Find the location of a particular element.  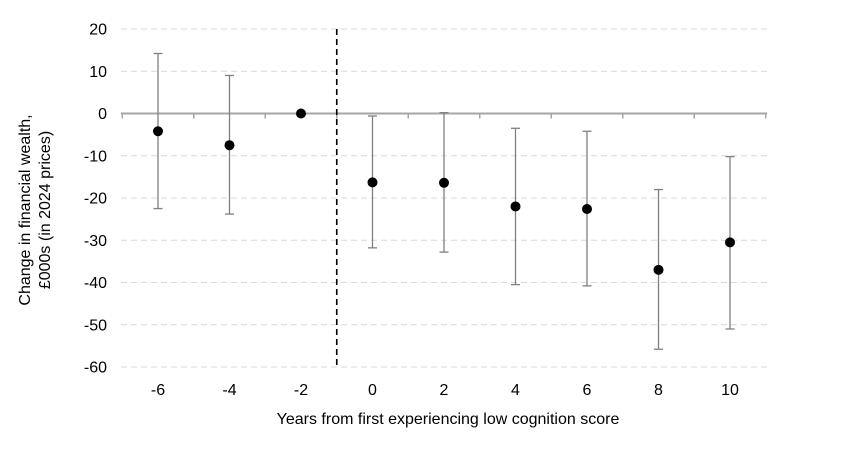

x-tick-label: 10 is located at coordinates (730, 390).